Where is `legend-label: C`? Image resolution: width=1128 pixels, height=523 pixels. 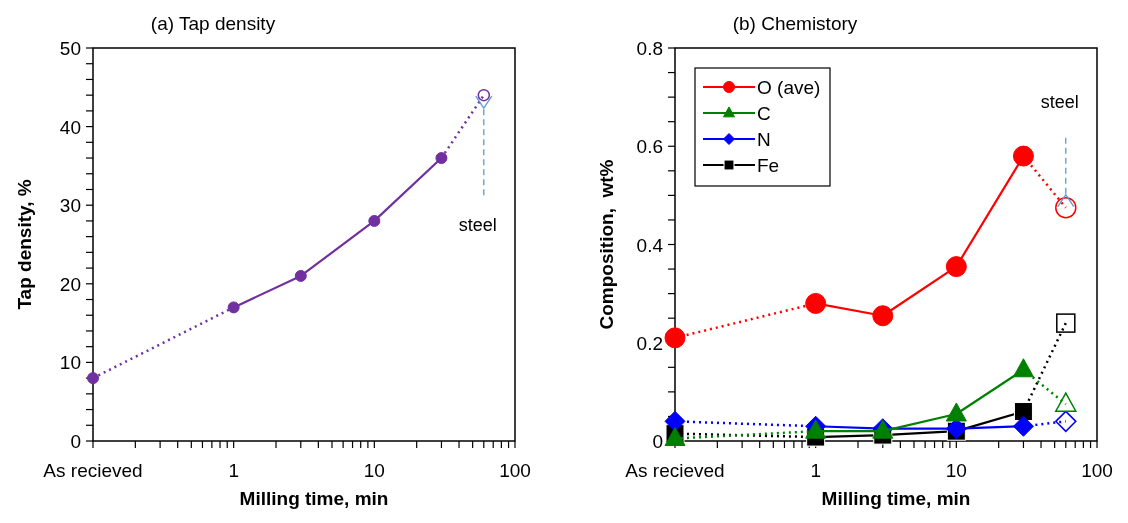
legend-label: C is located at coordinates (764, 113).